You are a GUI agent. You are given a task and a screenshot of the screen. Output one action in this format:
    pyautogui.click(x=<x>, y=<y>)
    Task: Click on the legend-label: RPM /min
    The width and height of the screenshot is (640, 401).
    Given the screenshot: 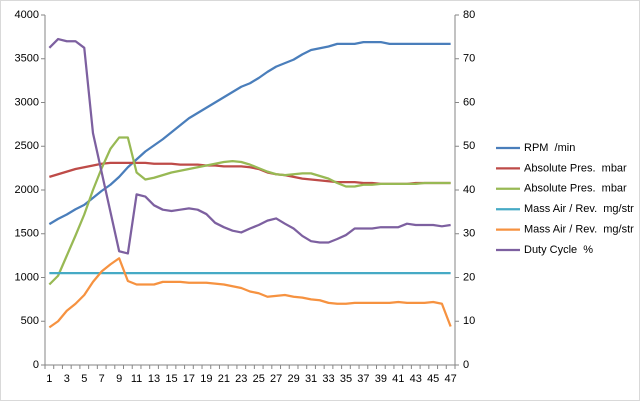 What is the action you would take?
    pyautogui.click(x=549, y=148)
    